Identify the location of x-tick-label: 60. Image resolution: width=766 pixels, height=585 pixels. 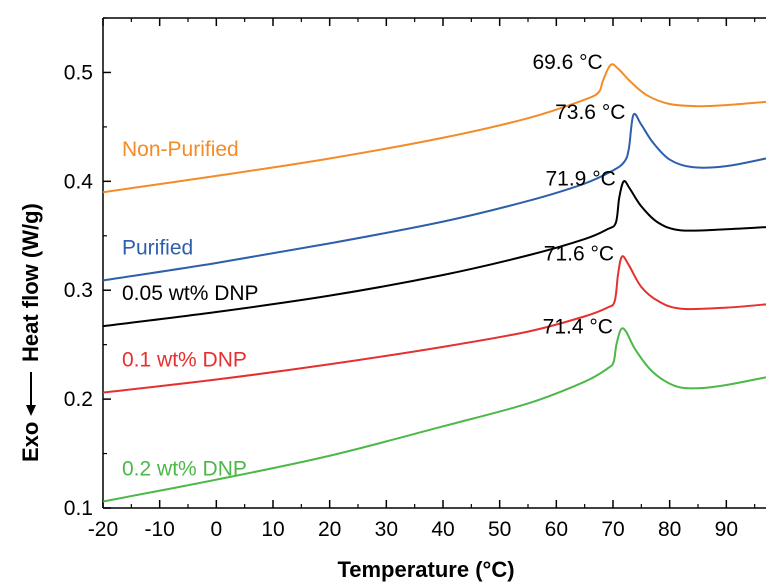
(556, 529).